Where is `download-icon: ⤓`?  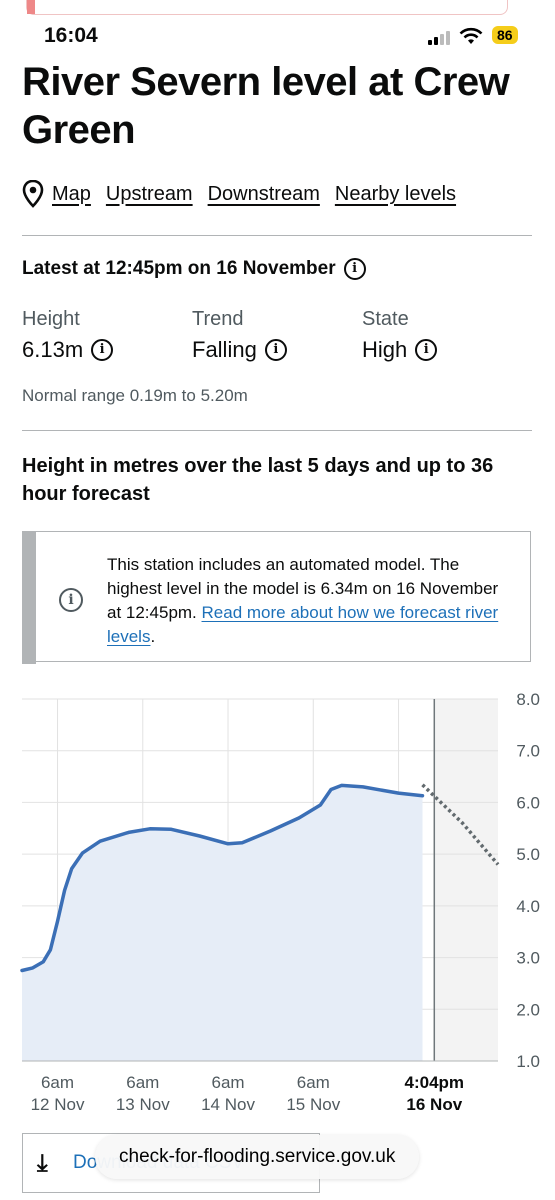
download-icon: ⤓ is located at coordinates (42, 1163).